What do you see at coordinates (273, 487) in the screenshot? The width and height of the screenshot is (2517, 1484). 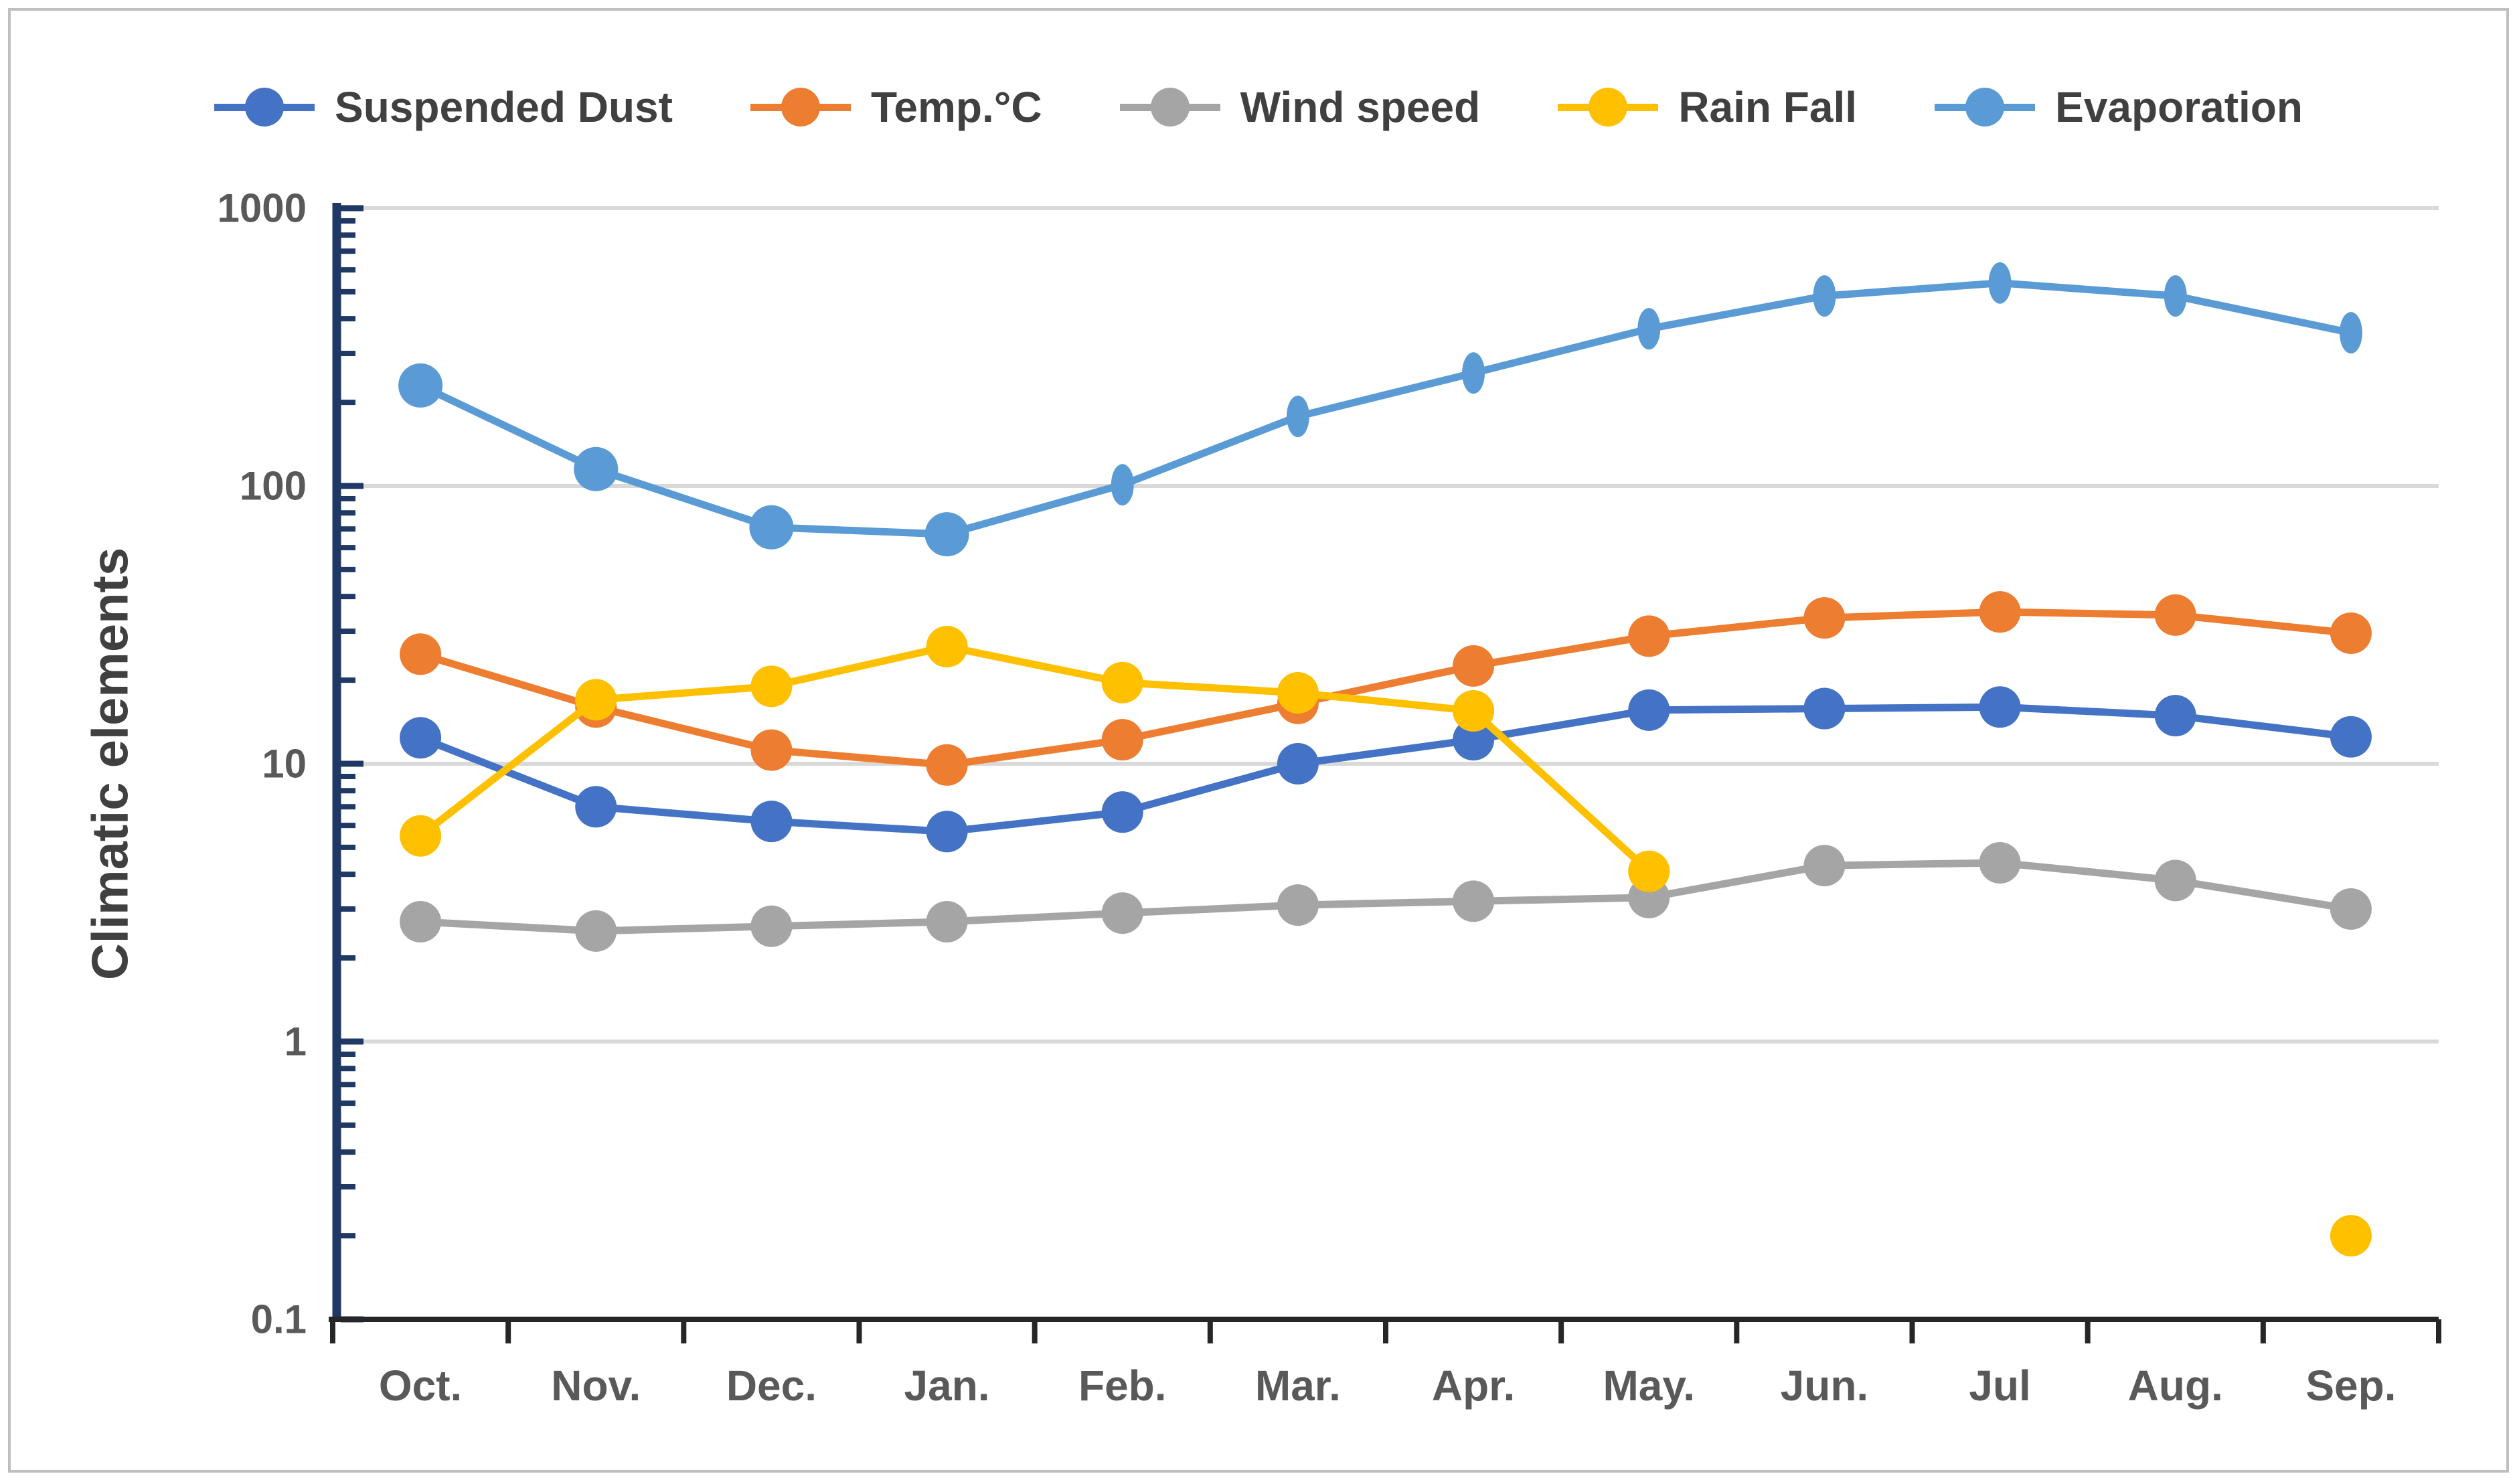 I see `y-tick-label: 100` at bounding box center [273, 487].